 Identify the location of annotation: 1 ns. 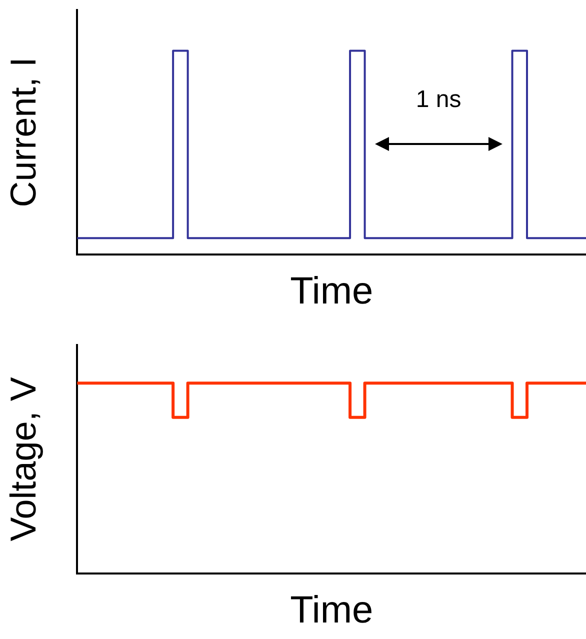
(439, 100).